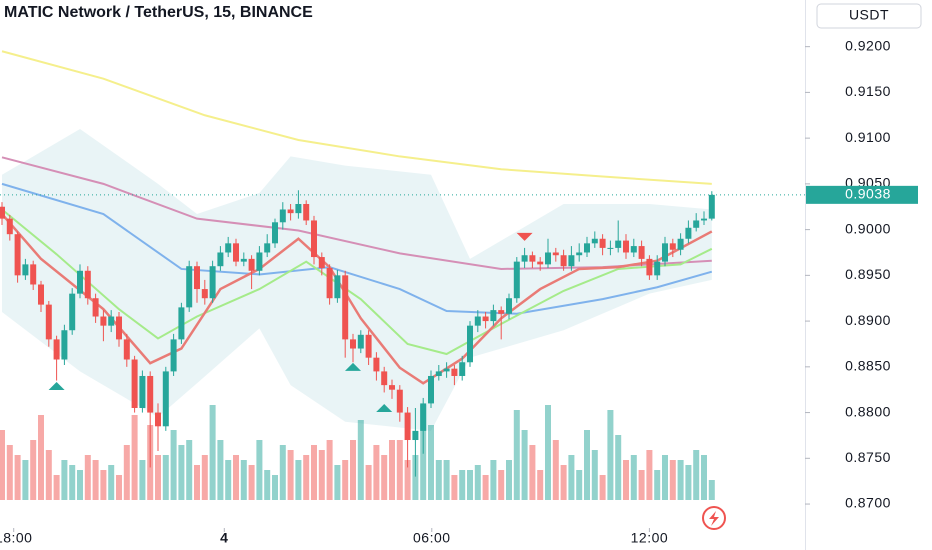 The height and width of the screenshot is (550, 932). I want to click on currency-label: USDT, so click(869, 15).